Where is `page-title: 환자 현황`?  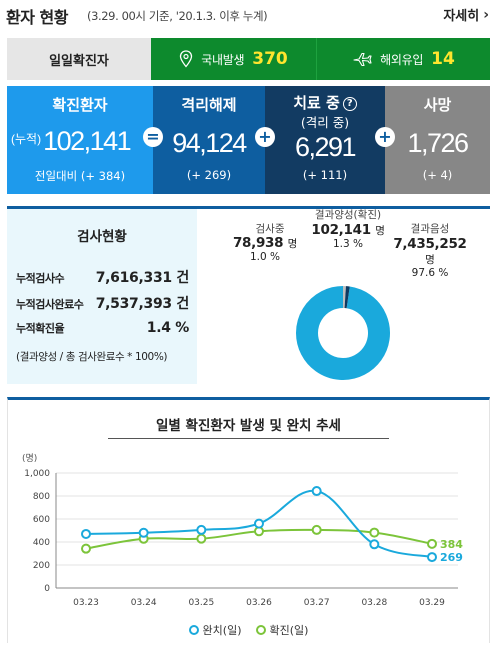 page-title: 환자 현황 is located at coordinates (37, 17).